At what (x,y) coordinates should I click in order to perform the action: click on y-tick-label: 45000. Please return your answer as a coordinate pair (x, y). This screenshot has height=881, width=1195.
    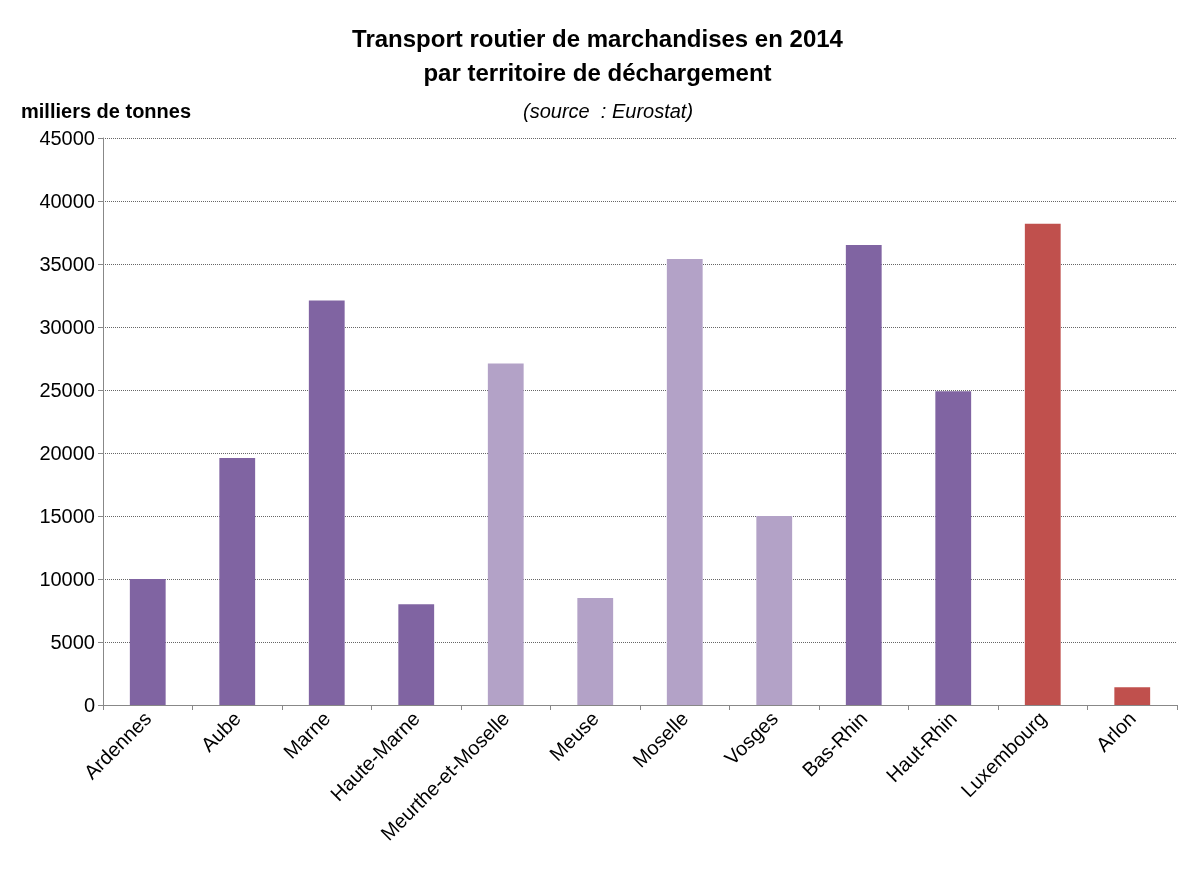
    Looking at the image, I should click on (67, 138).